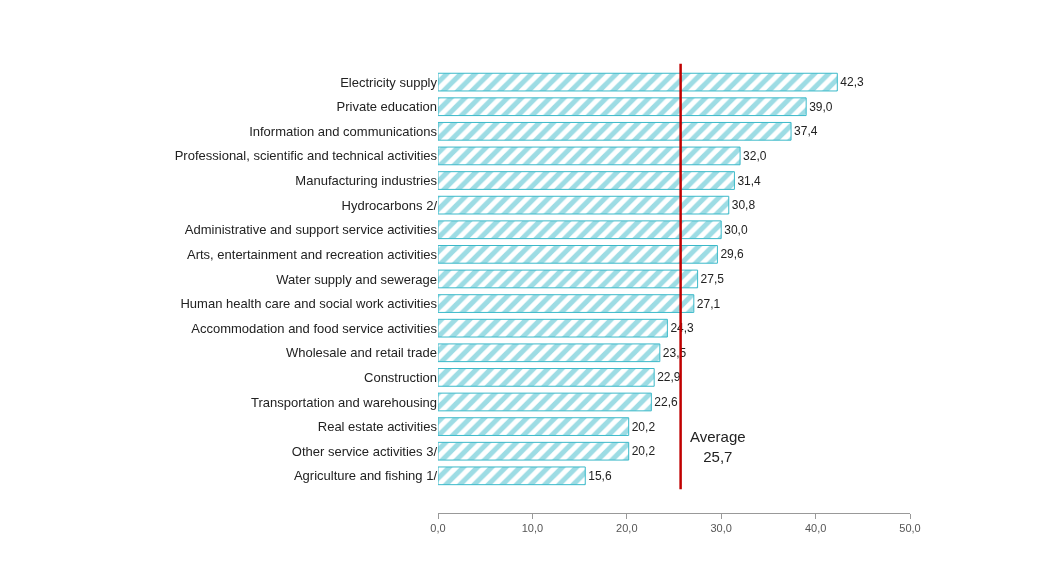 This screenshot has height=565, width=1049. Describe the element at coordinates (852, 82) in the screenshot. I see `data-label: 42,3` at that location.